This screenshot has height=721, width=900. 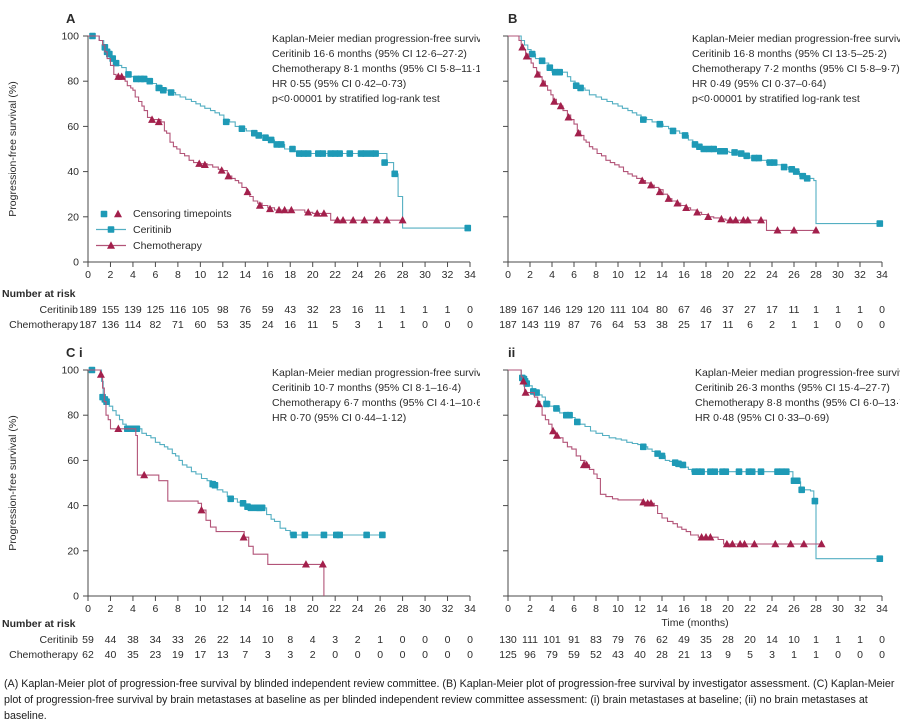 I want to click on risk-row-chemotherapy: 187 143 119 87 76 64 53 38 25 17 11 6 2 1 1 0 0 0, so click(x=692, y=325).